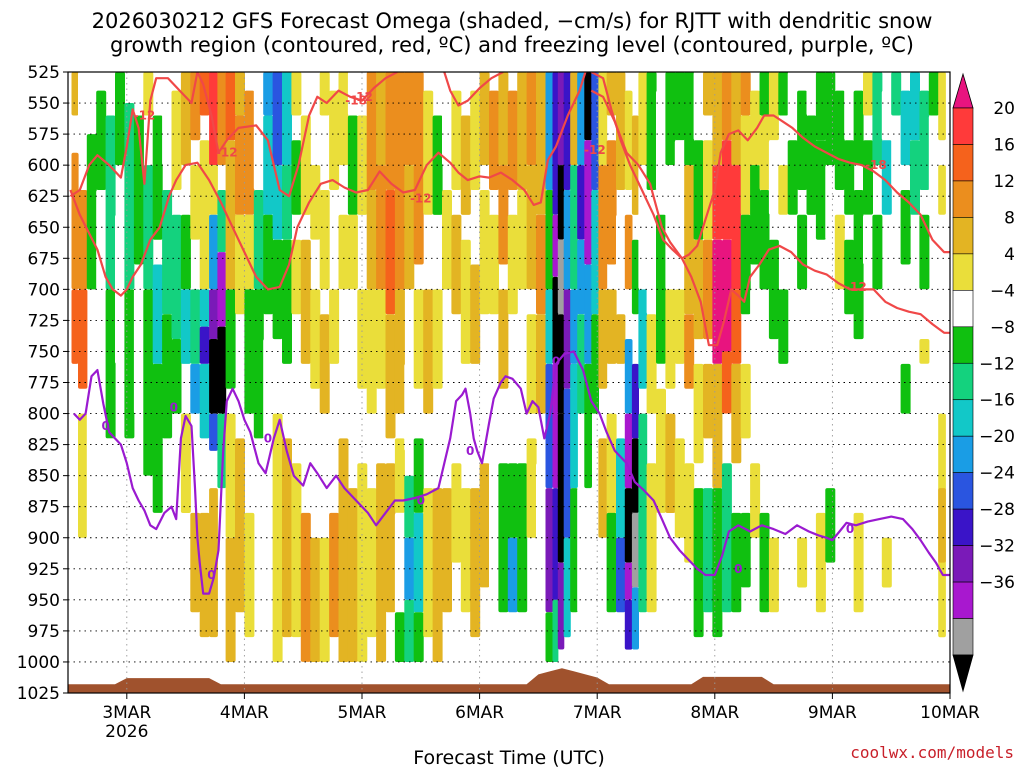 Image resolution: width=1024 pixels, height=768 pixels. What do you see at coordinates (38, 694) in the screenshot?
I see `y-tick-label: 1025` at bounding box center [38, 694].